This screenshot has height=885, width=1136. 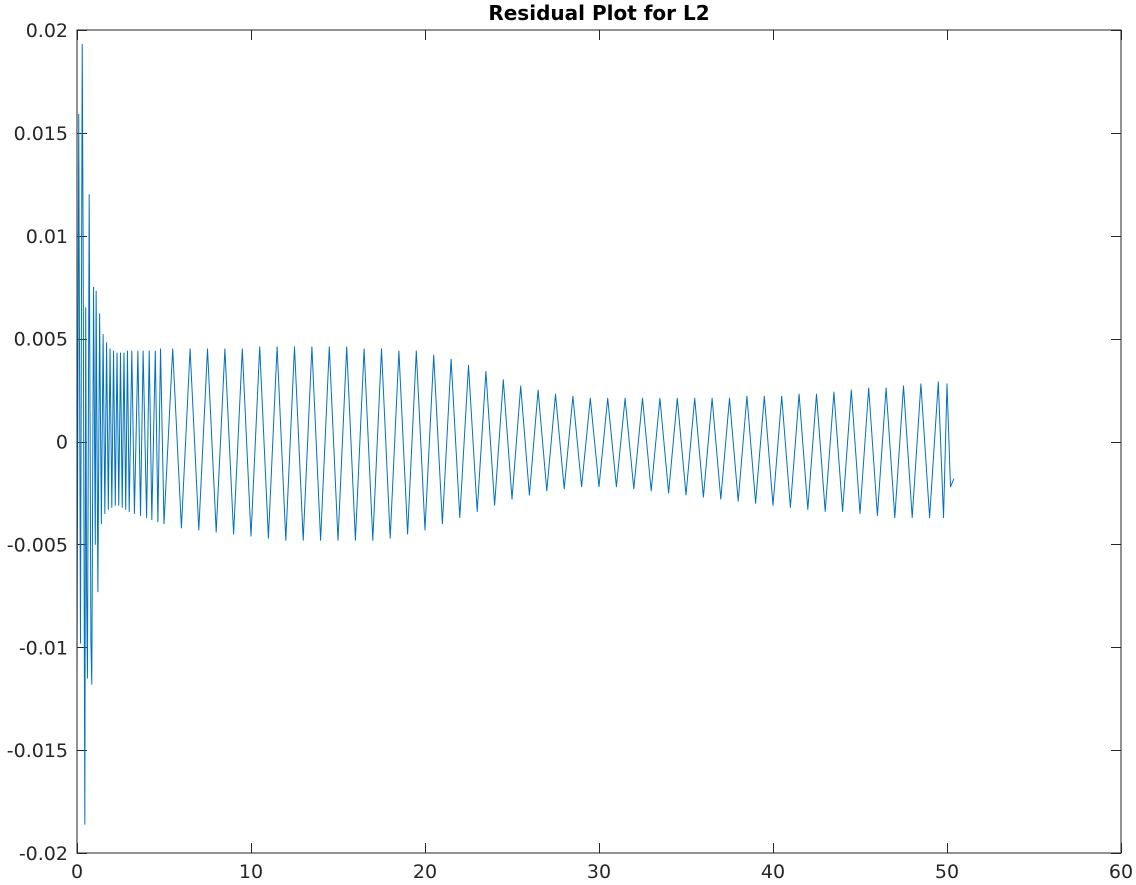 What do you see at coordinates (598, 13) in the screenshot?
I see `chart-title: Residual Plot for L2` at bounding box center [598, 13].